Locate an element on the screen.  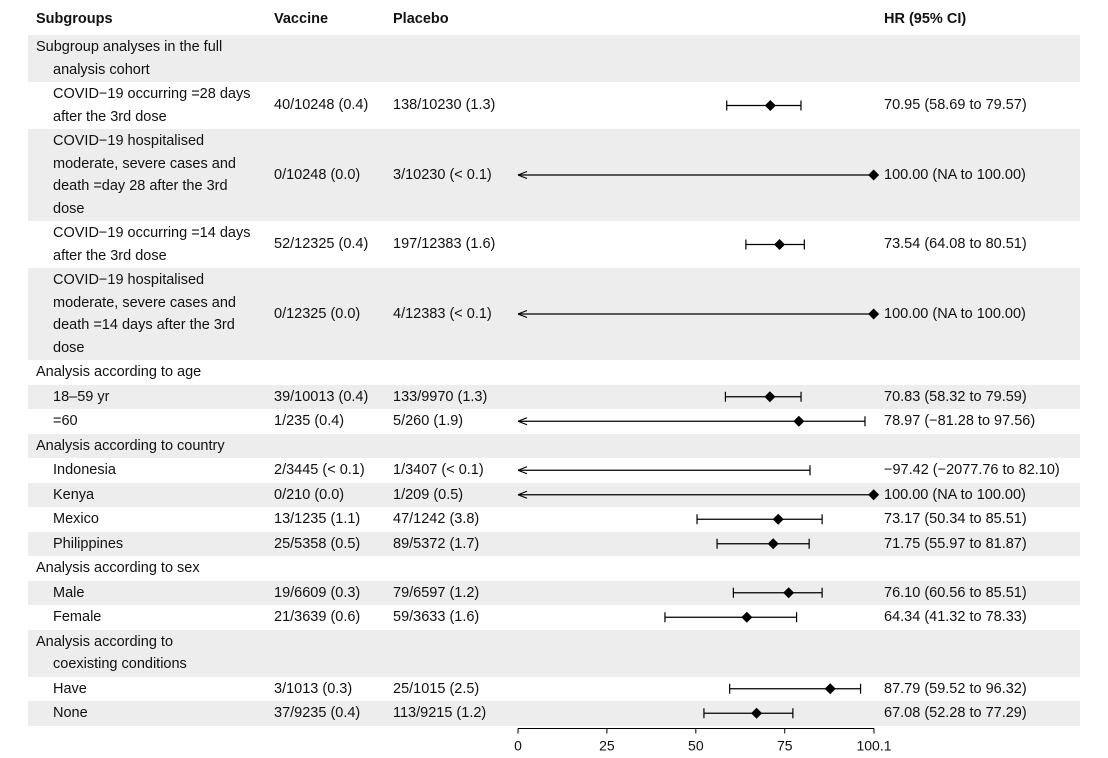
subgroup-label: Male is located at coordinates (69, 592).